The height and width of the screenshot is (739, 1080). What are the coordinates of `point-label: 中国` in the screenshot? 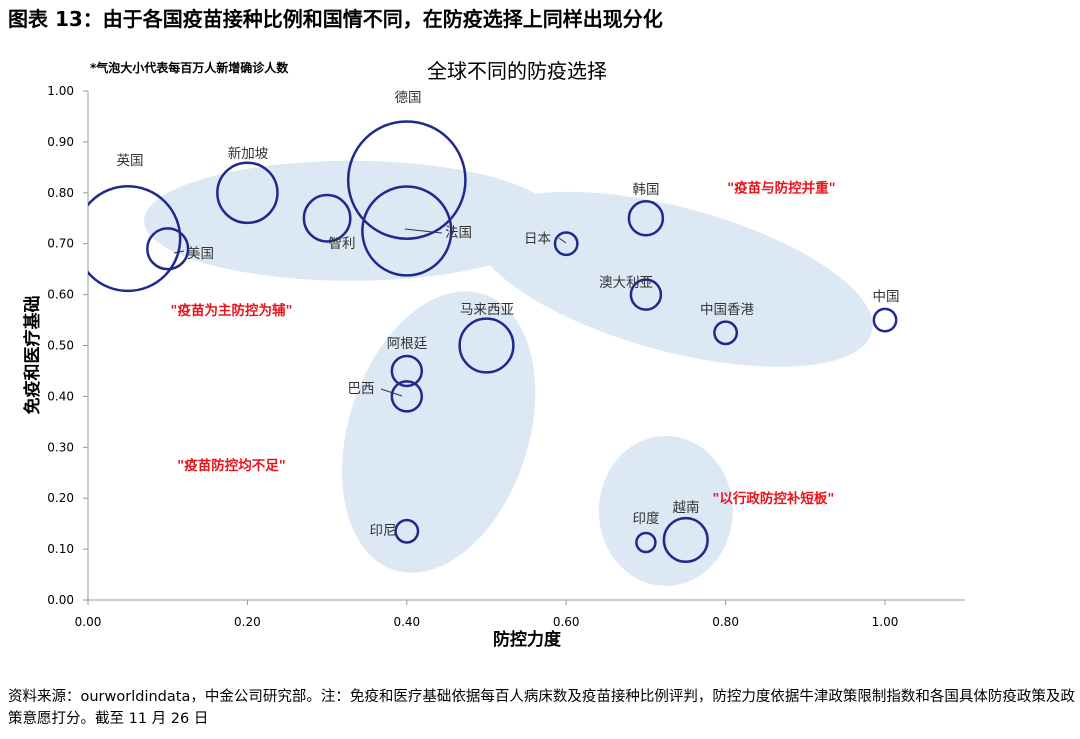 It's located at (886, 297).